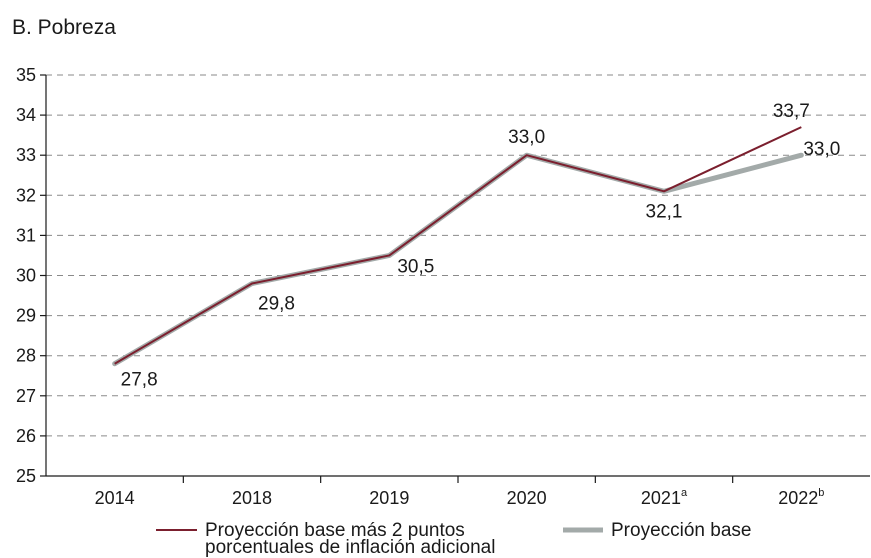 The height and width of the screenshot is (558, 871). Describe the element at coordinates (26, 235) in the screenshot. I see `y-tick-label: 31` at that location.